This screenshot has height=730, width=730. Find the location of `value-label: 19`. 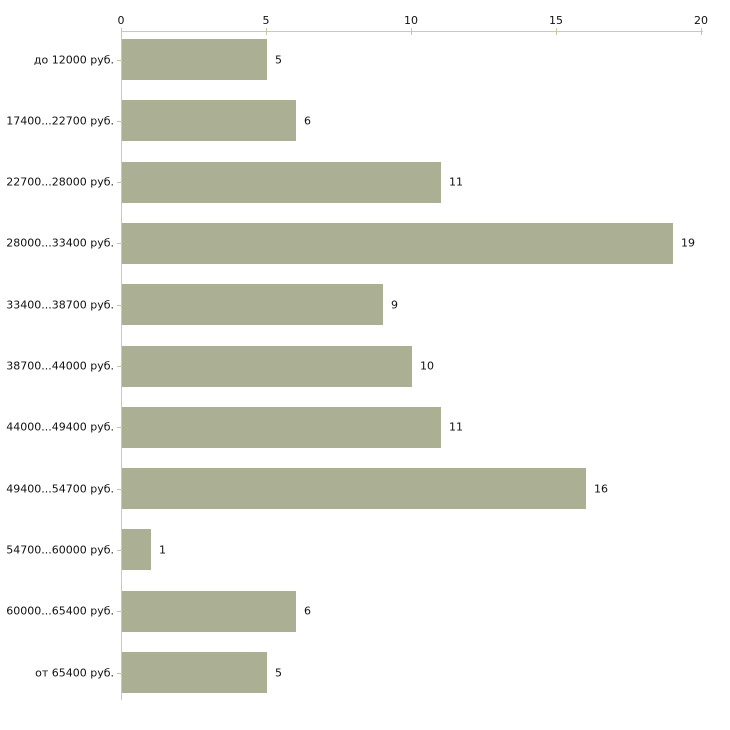

value-label: 19 is located at coordinates (688, 243).